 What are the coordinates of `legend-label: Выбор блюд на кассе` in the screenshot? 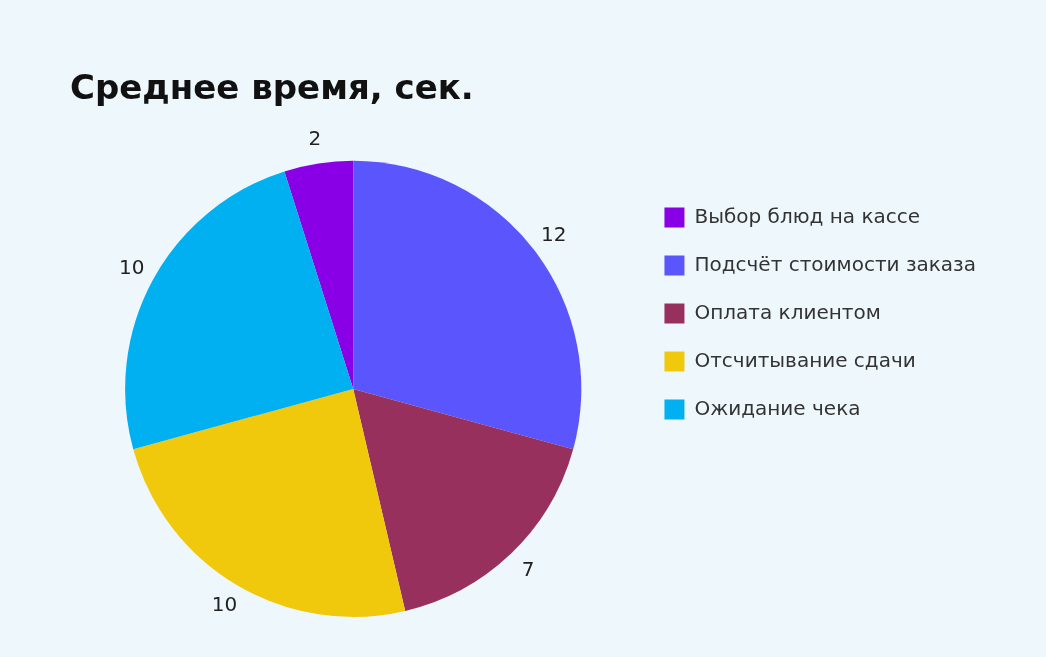 It's located at (807, 215).